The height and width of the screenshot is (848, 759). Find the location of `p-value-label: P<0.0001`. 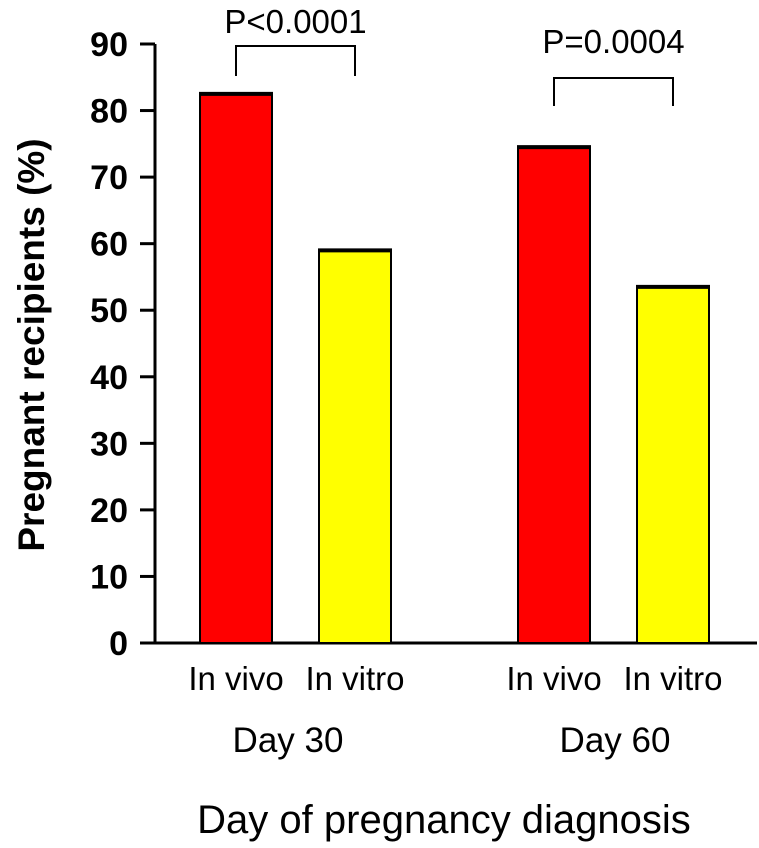

p-value-label: P<0.0001 is located at coordinates (295, 21).